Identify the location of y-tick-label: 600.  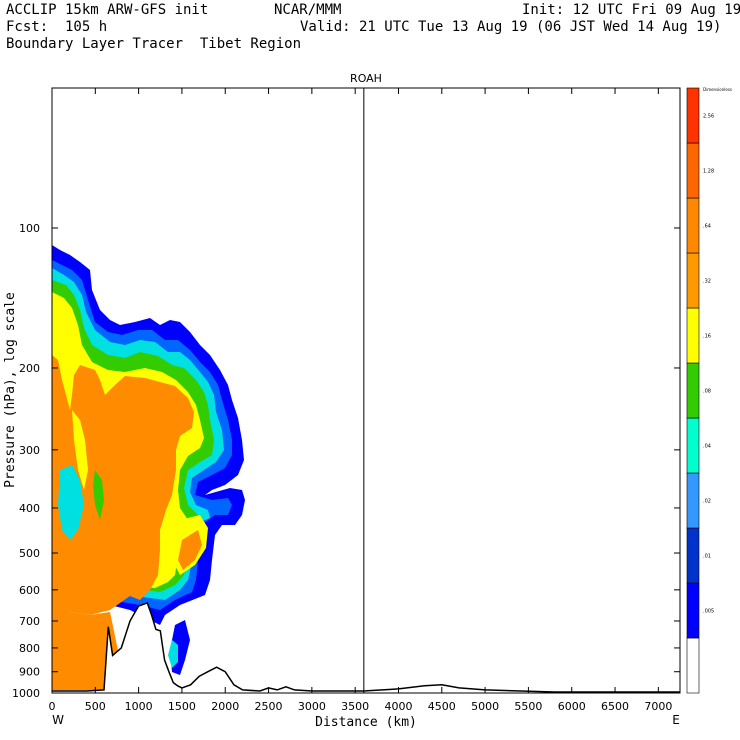
(29, 590).